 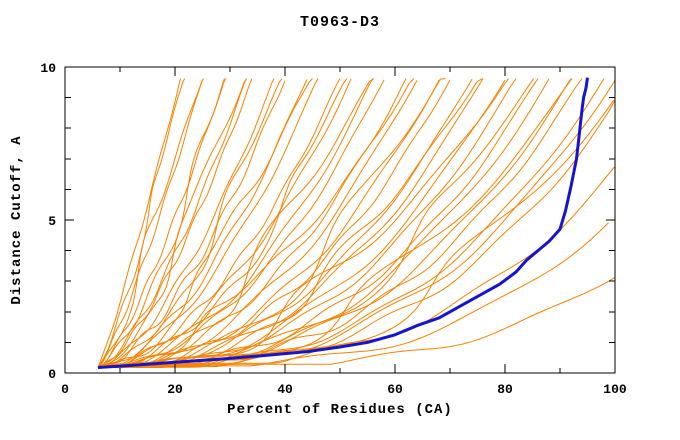 What do you see at coordinates (48, 68) in the screenshot?
I see `y-tick-label: 10` at bounding box center [48, 68].